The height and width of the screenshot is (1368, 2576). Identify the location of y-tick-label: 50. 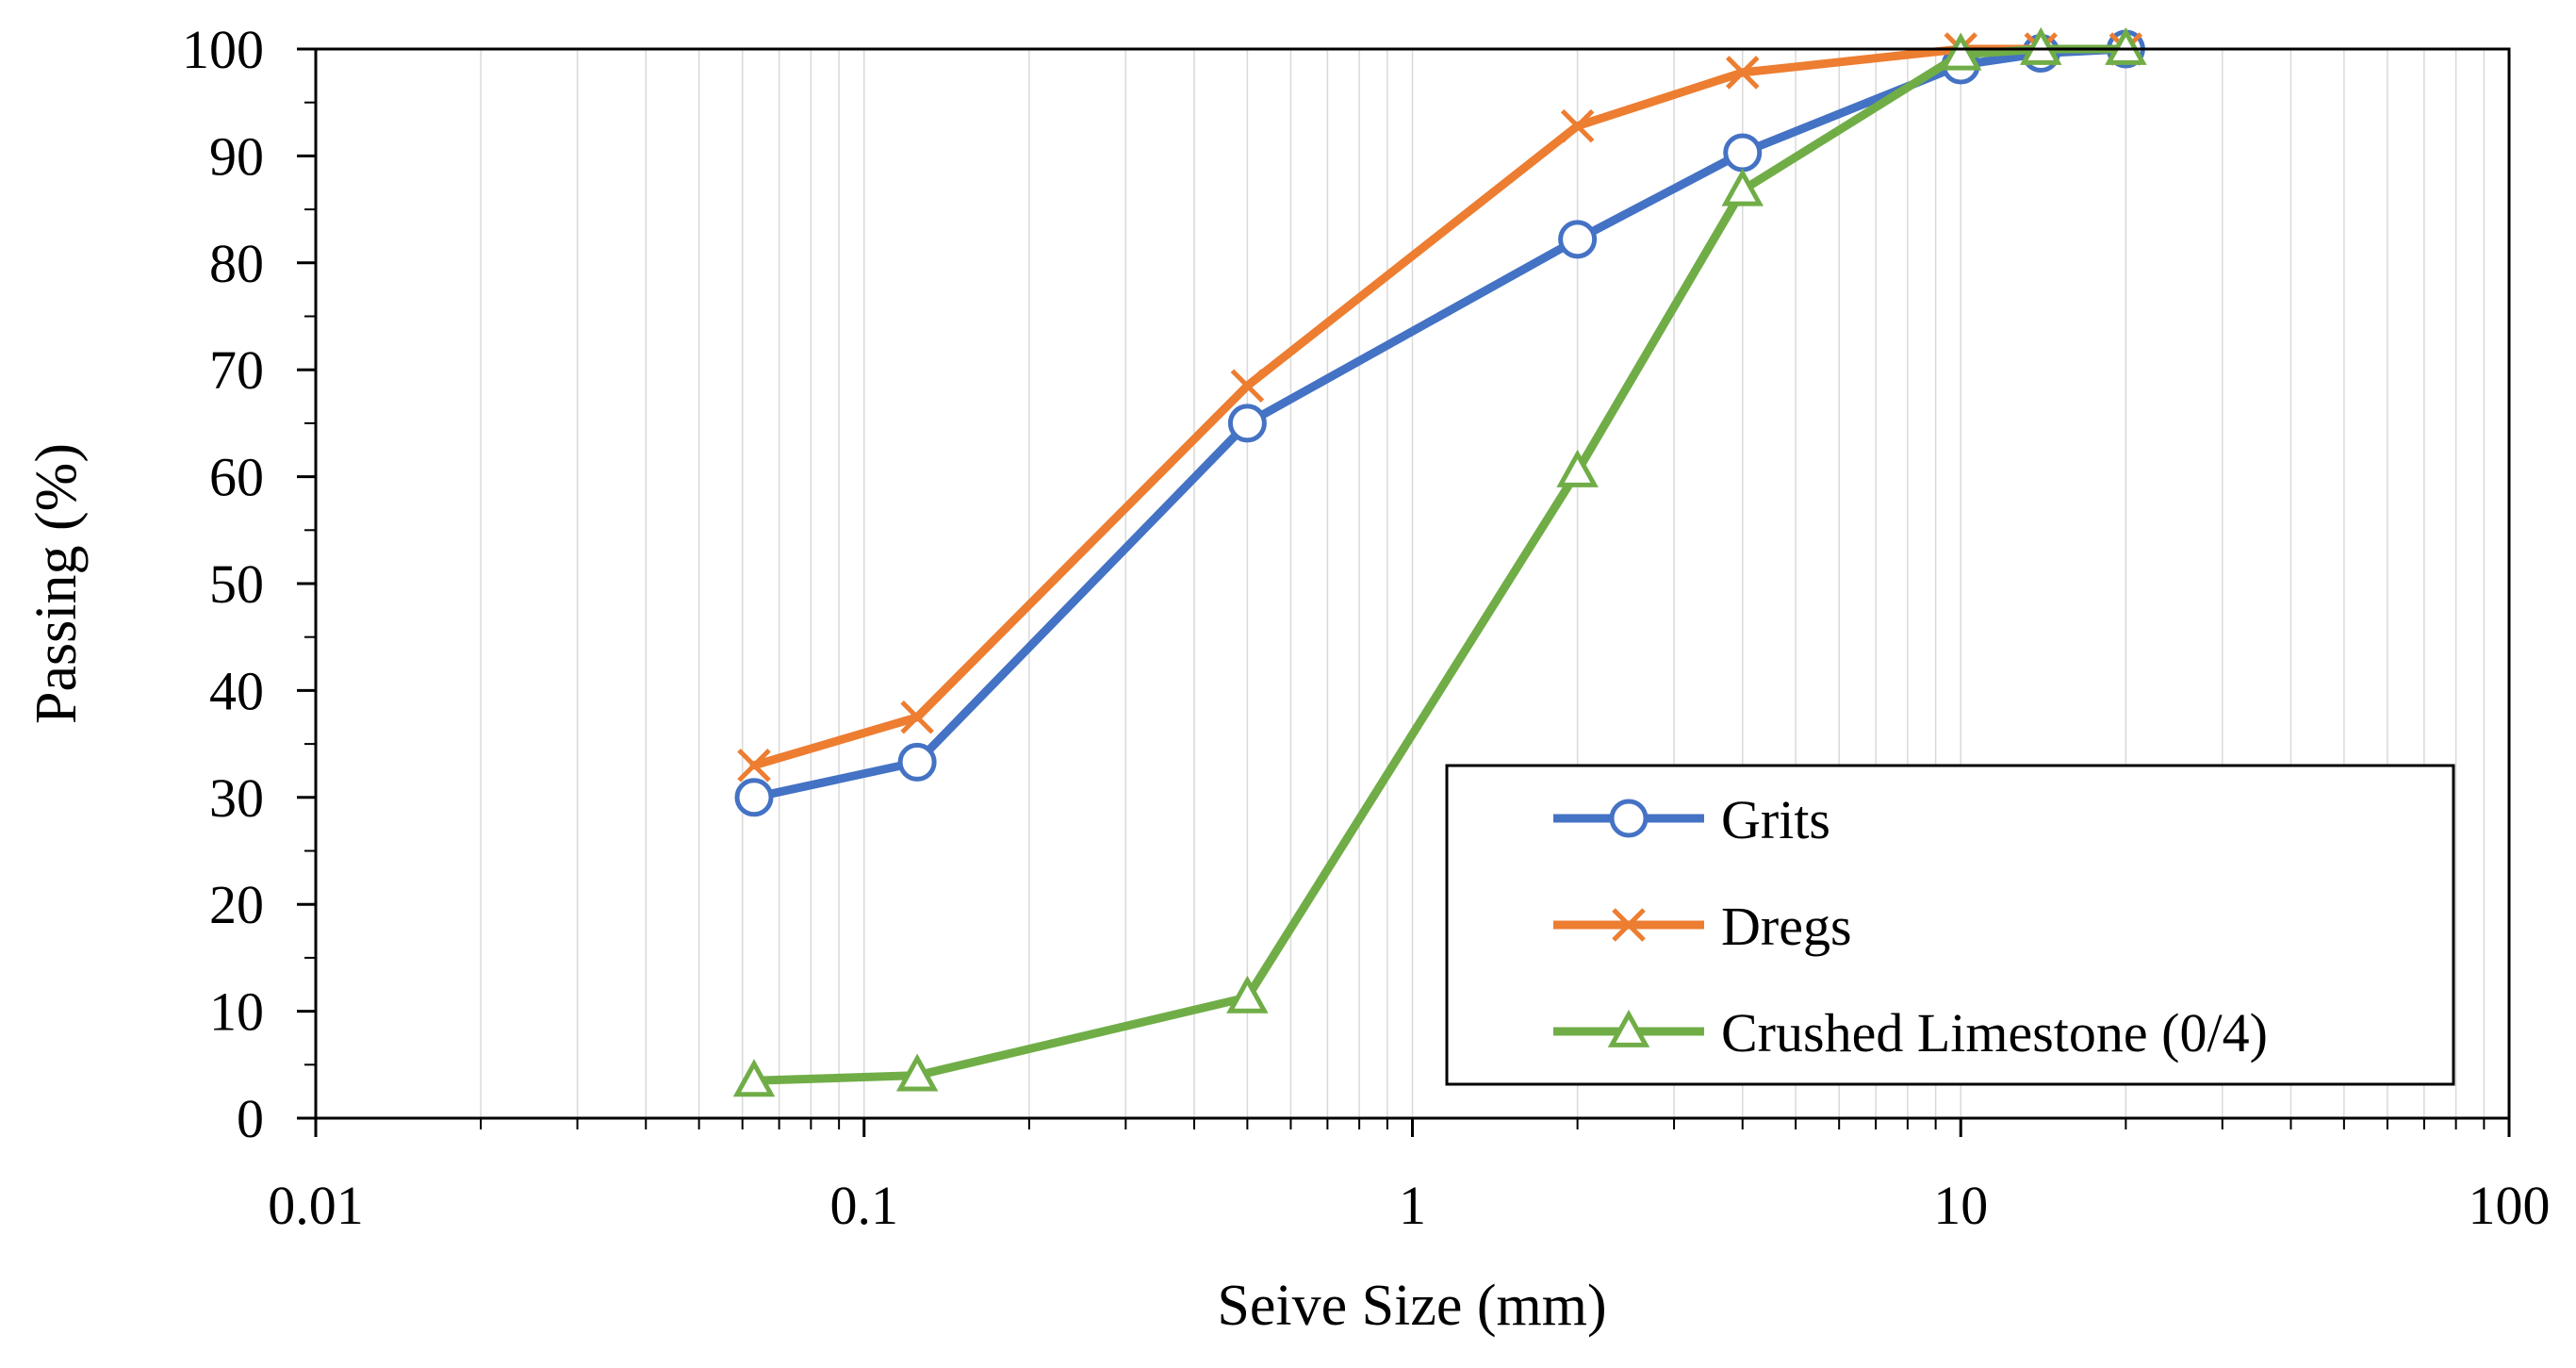
(236, 584).